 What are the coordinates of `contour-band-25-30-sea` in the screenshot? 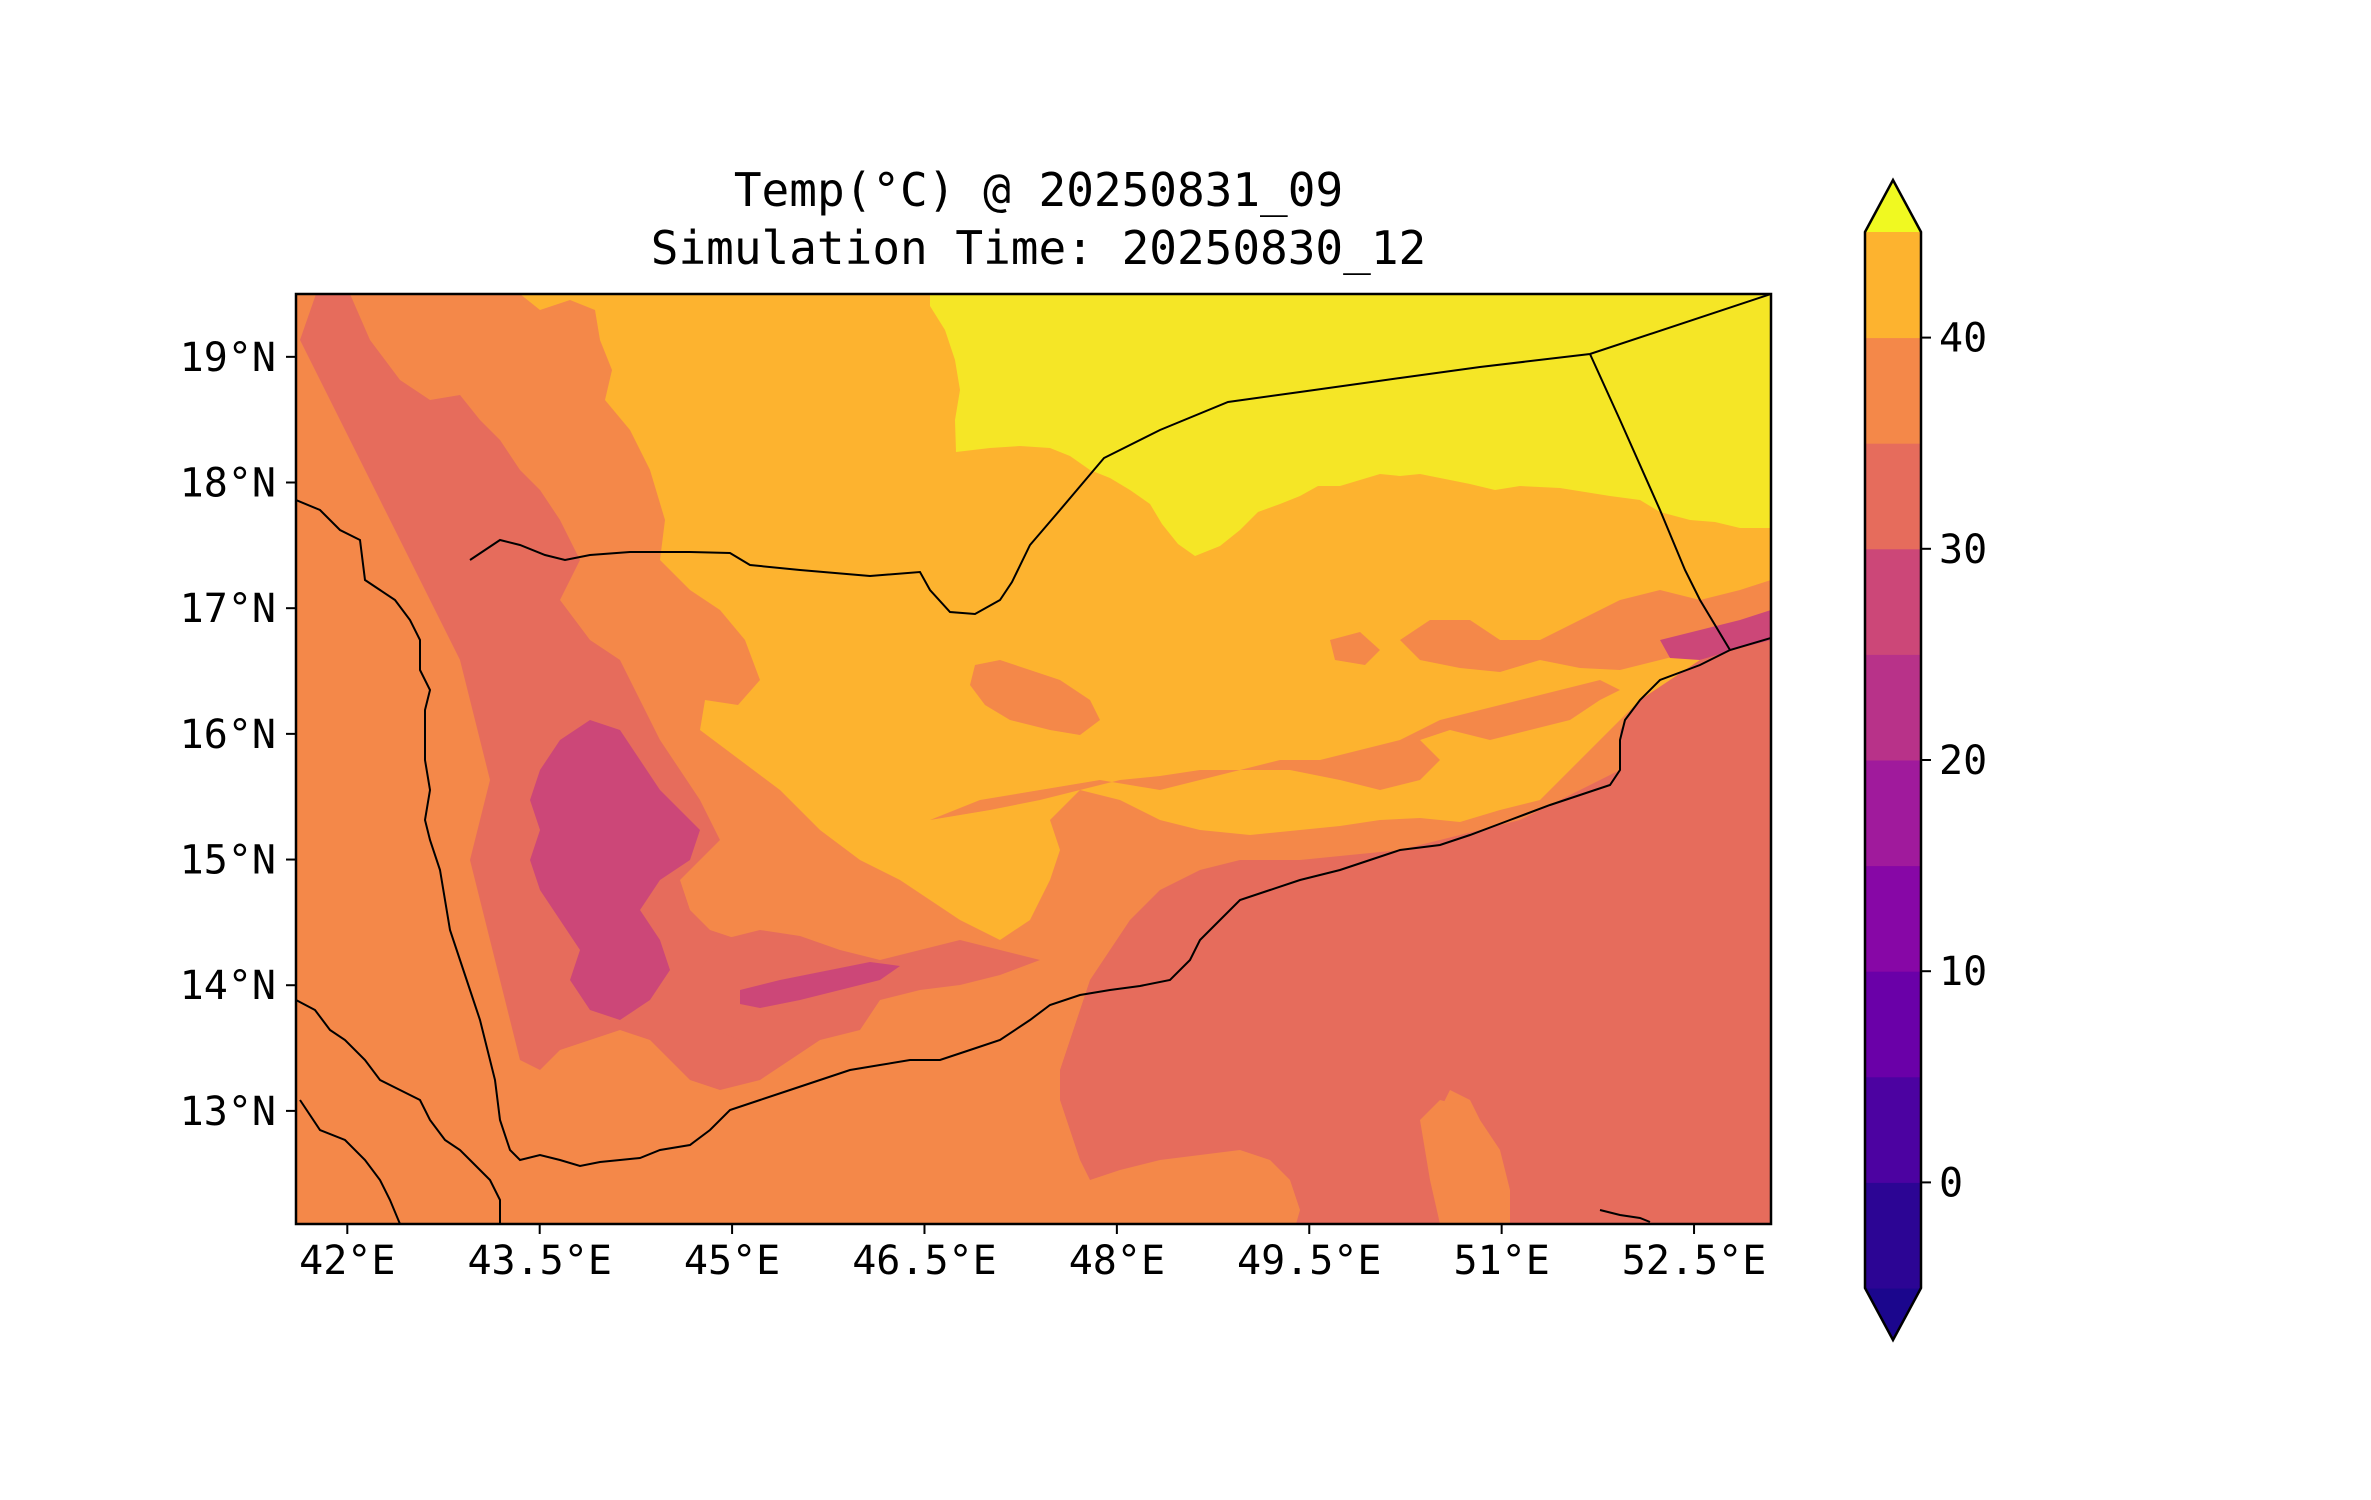 It's located at (1415, 932).